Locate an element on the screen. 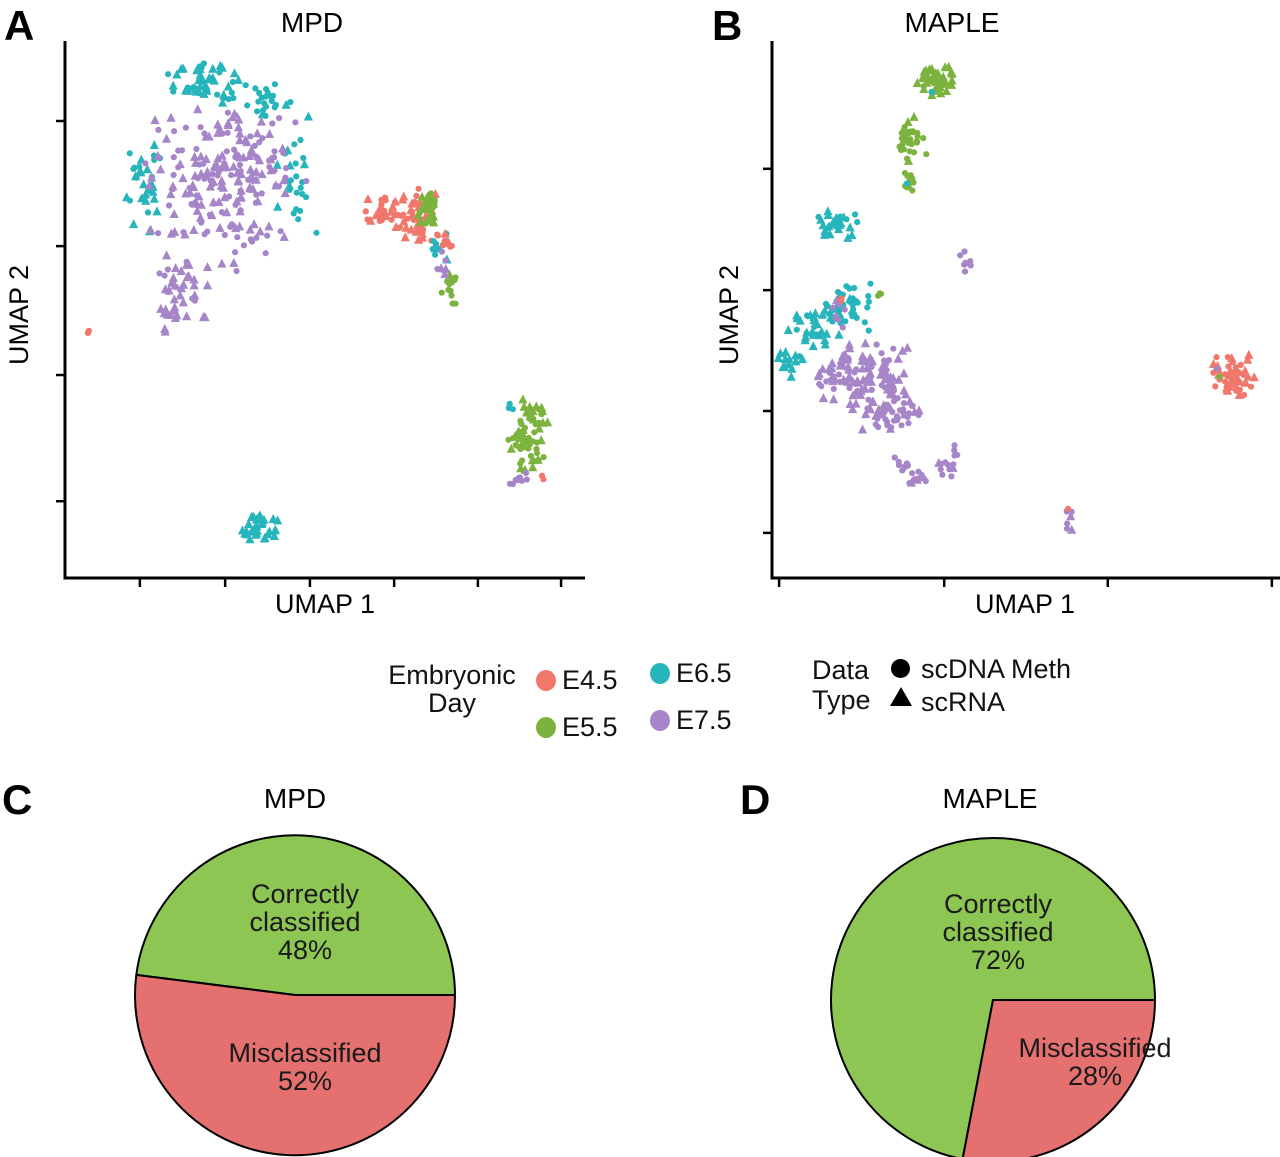 This screenshot has width=1280, height=1157. svg-text: 28% is located at coordinates (1095, 1076).